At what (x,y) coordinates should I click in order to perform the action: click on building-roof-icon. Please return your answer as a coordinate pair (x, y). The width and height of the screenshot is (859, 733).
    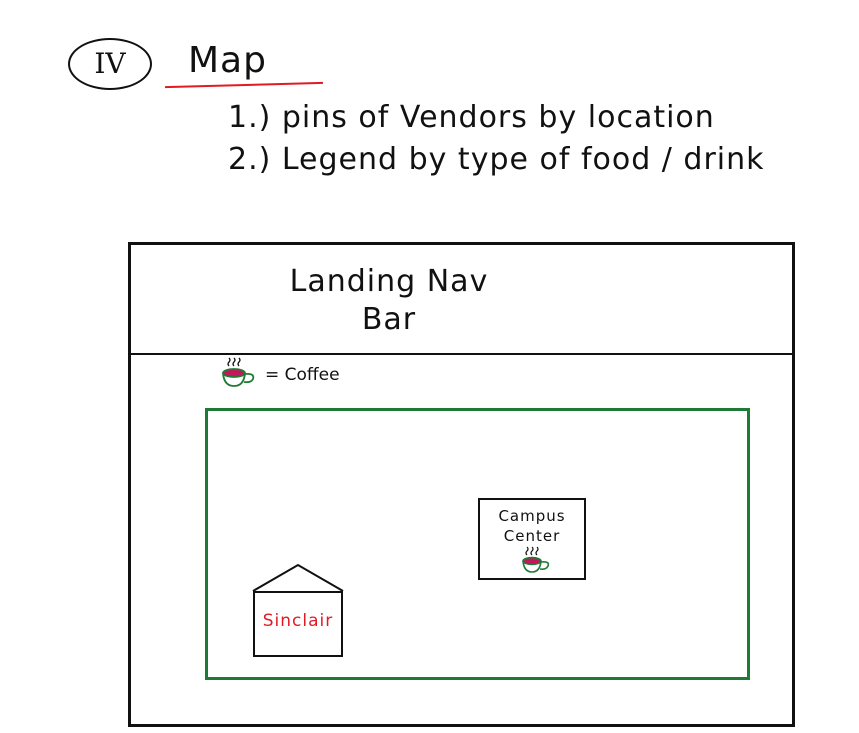
    Looking at the image, I should click on (298, 577).